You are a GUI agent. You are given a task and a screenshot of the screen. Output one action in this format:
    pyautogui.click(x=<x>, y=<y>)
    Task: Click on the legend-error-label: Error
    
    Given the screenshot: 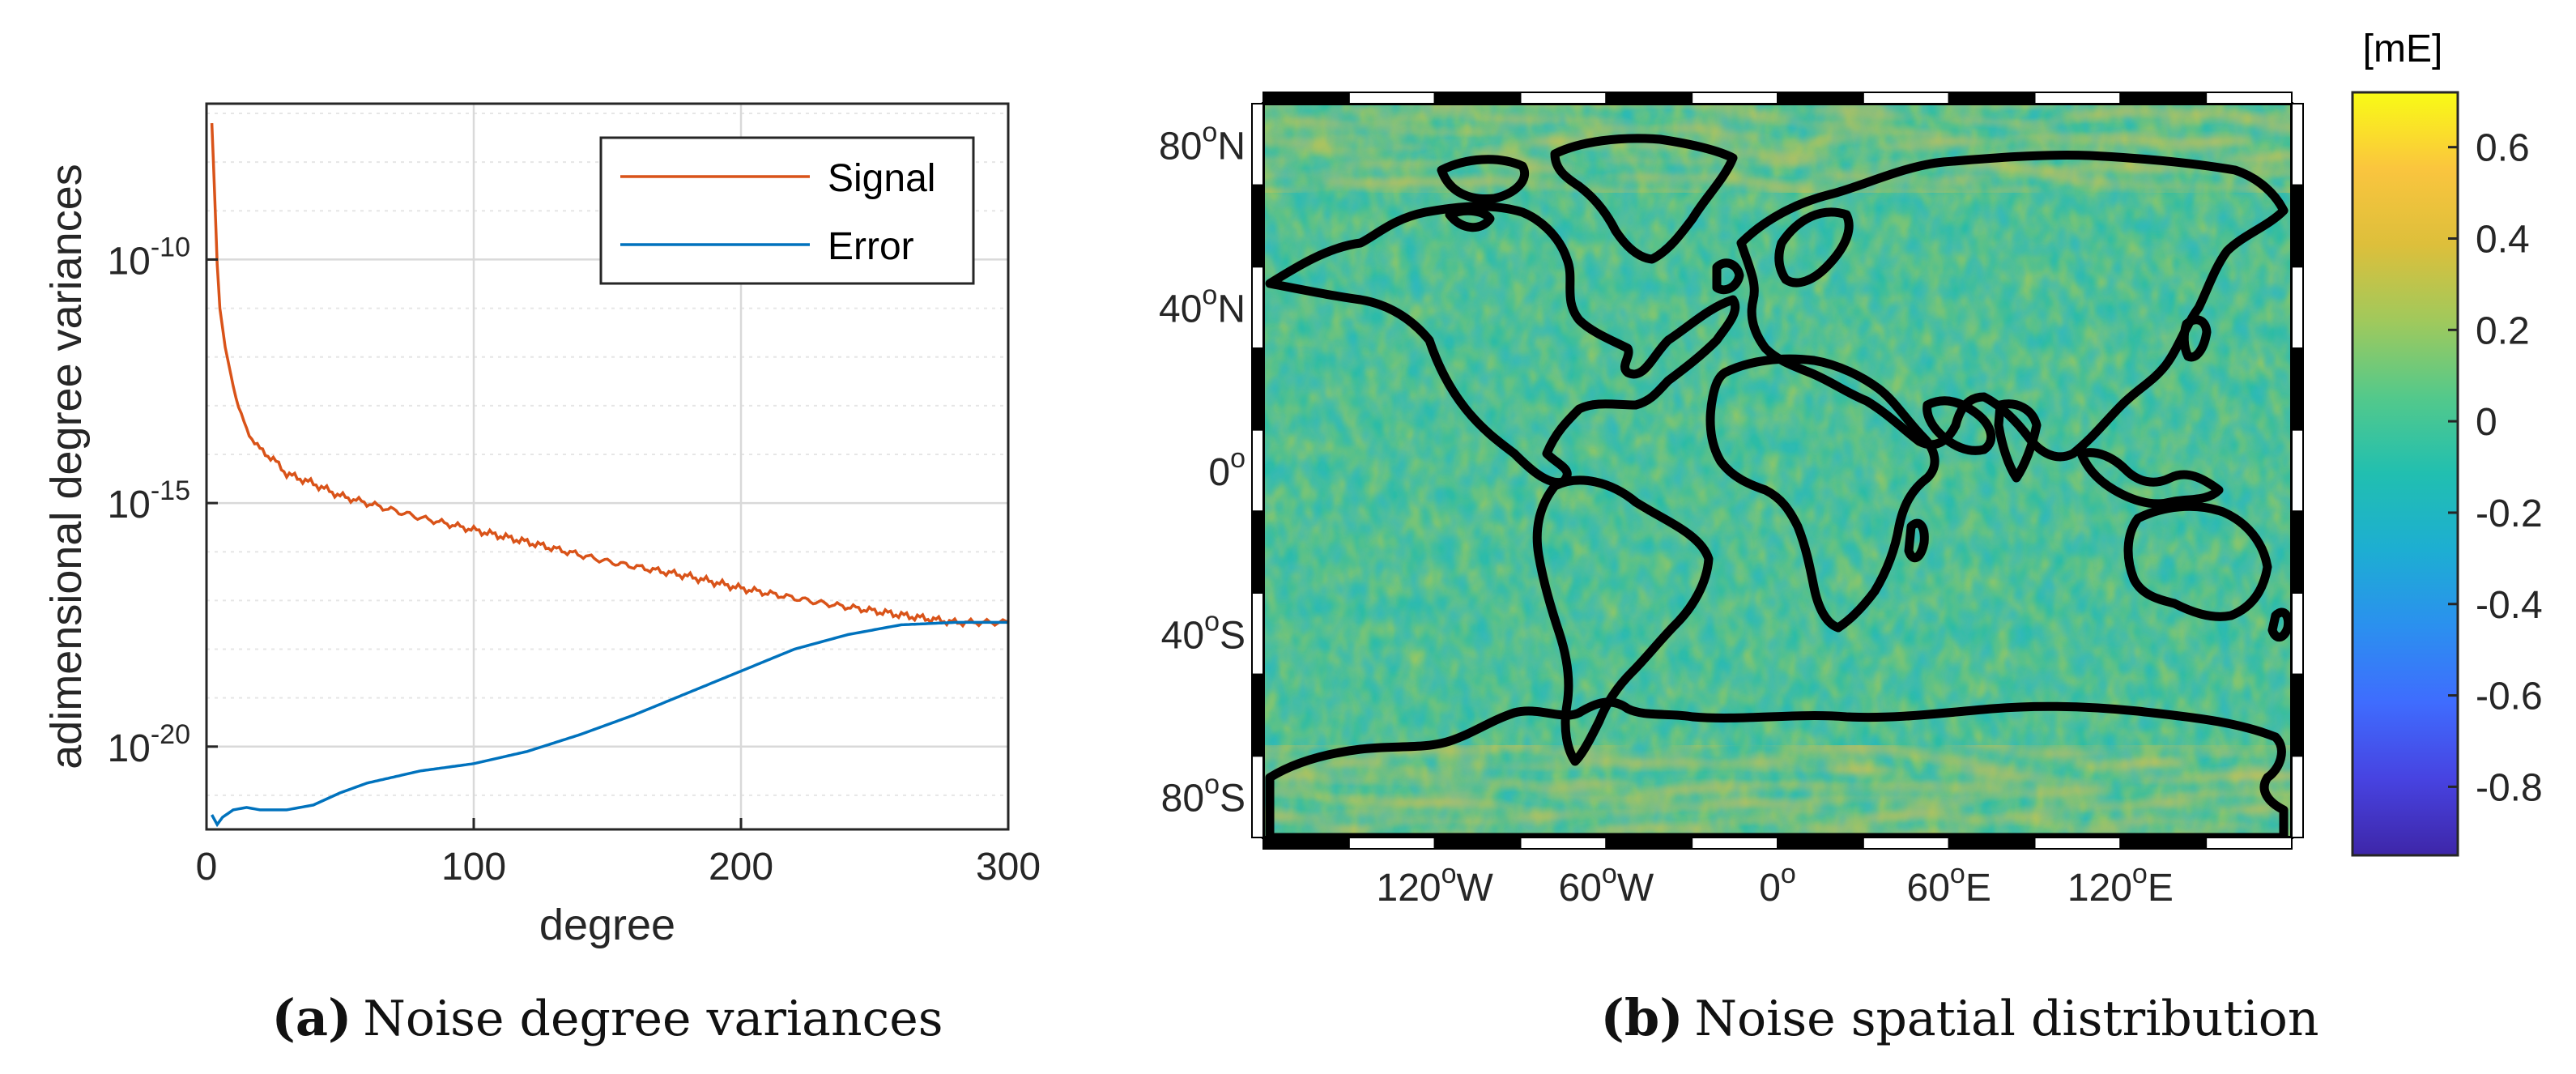 What is the action you would take?
    pyautogui.click(x=871, y=247)
    